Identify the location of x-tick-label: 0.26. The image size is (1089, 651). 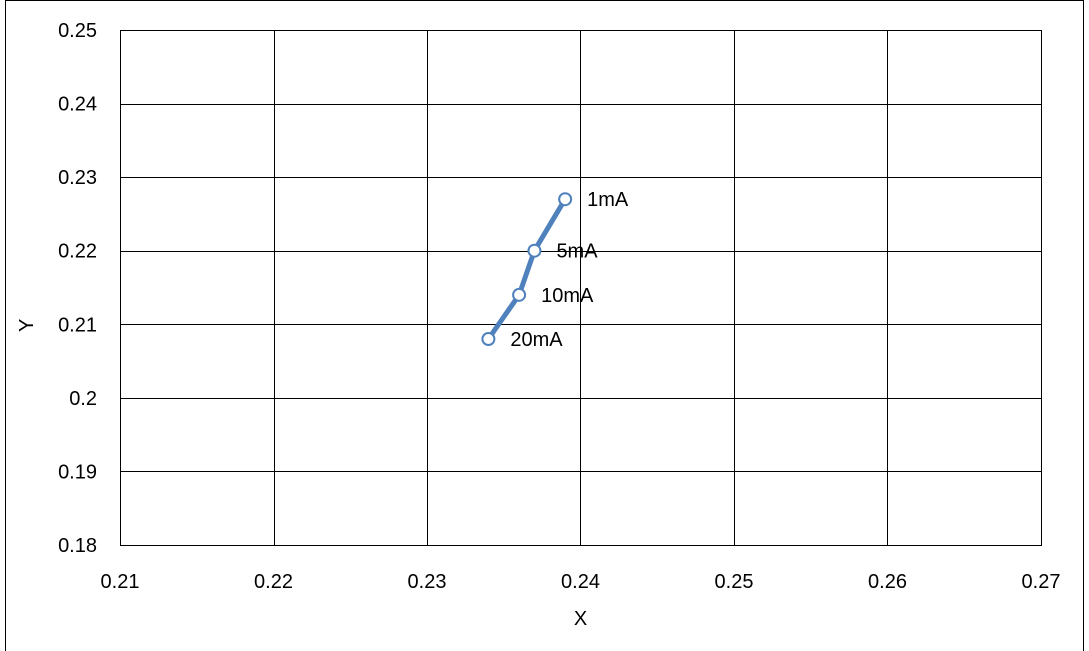
(887, 582).